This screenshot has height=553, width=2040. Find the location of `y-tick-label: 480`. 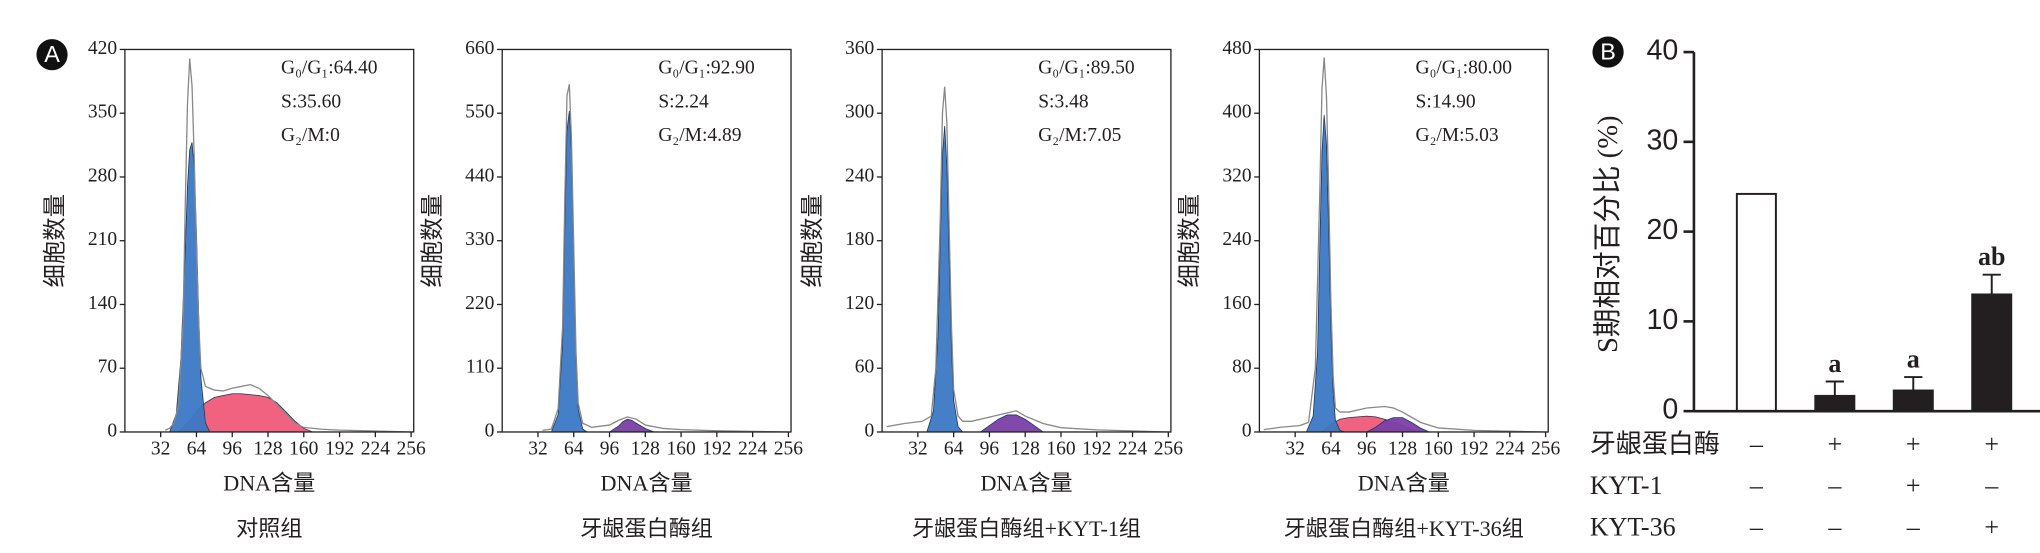

y-tick-label: 480 is located at coordinates (1236, 48).